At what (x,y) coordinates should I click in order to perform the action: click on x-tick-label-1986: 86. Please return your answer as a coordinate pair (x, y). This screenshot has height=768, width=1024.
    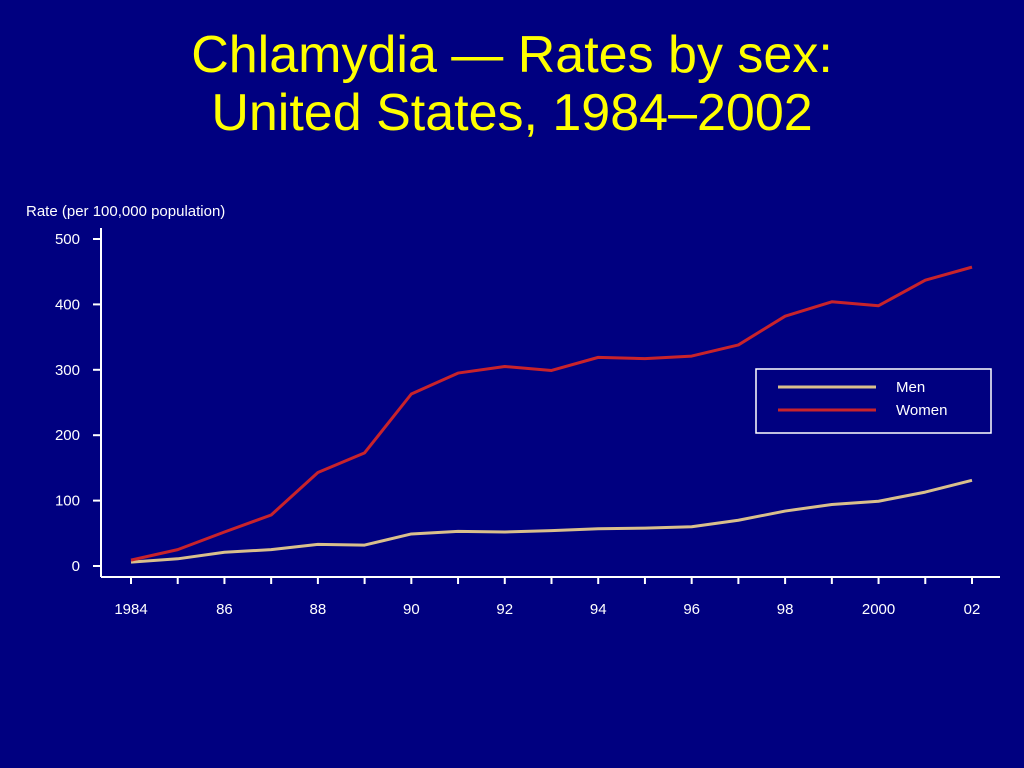
    Looking at the image, I should click on (224, 609).